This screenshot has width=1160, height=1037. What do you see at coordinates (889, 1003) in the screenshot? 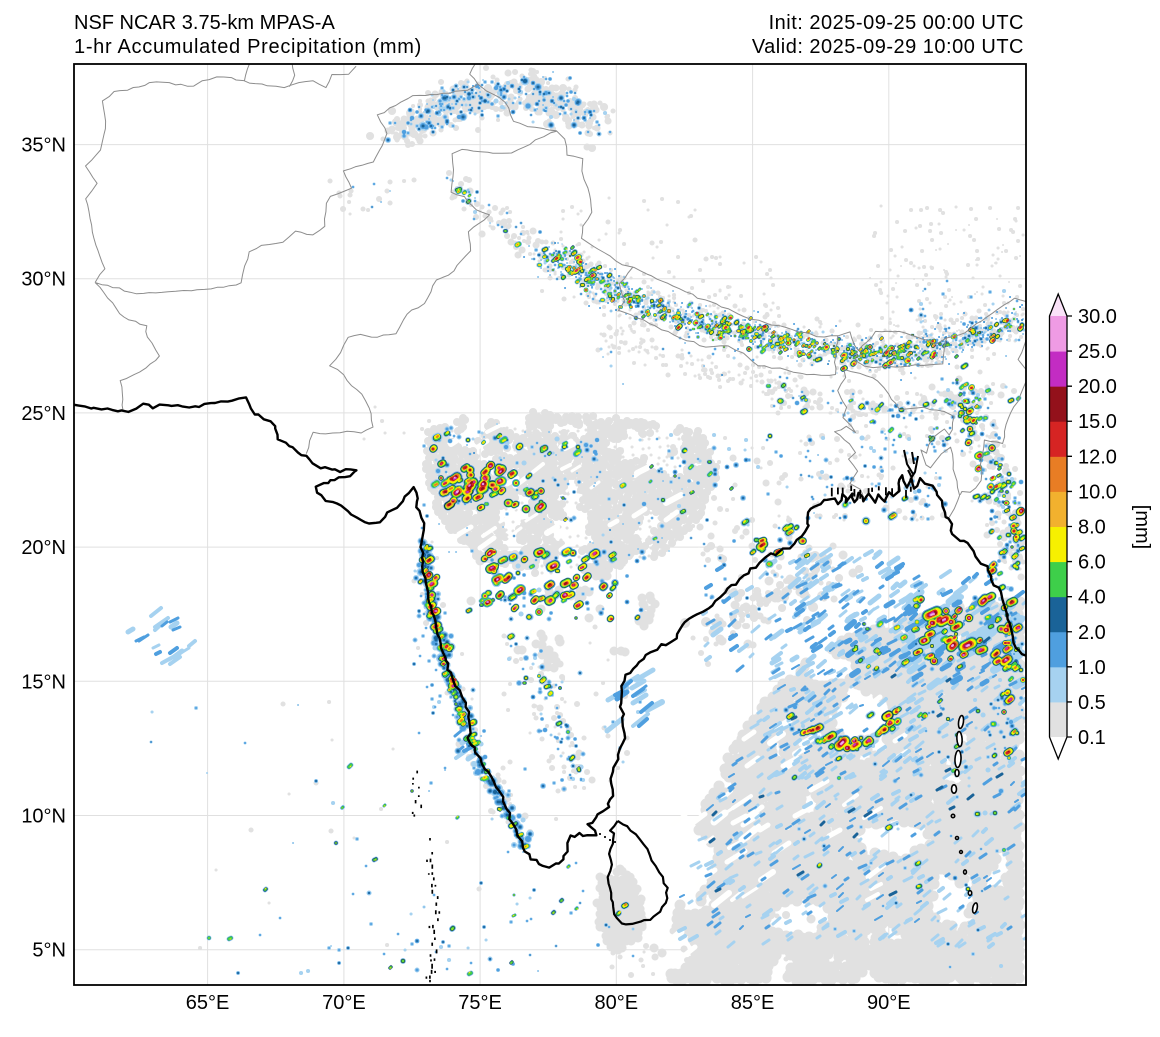
I see `svg-text: 90°E` at bounding box center [889, 1003].